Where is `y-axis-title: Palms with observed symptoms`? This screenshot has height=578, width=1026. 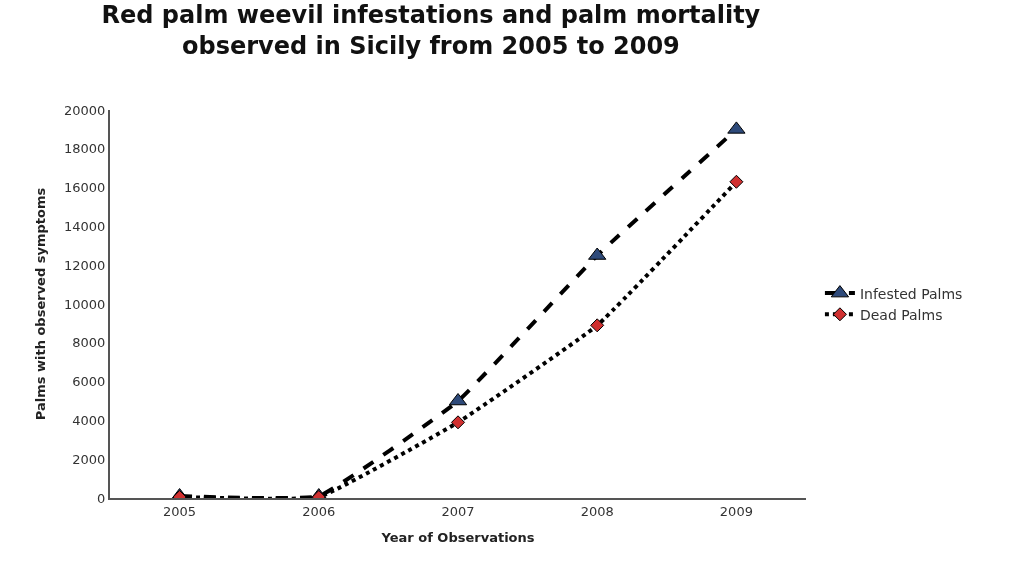
y-axis-title: Palms with observed symptoms is located at coordinates (41, 304).